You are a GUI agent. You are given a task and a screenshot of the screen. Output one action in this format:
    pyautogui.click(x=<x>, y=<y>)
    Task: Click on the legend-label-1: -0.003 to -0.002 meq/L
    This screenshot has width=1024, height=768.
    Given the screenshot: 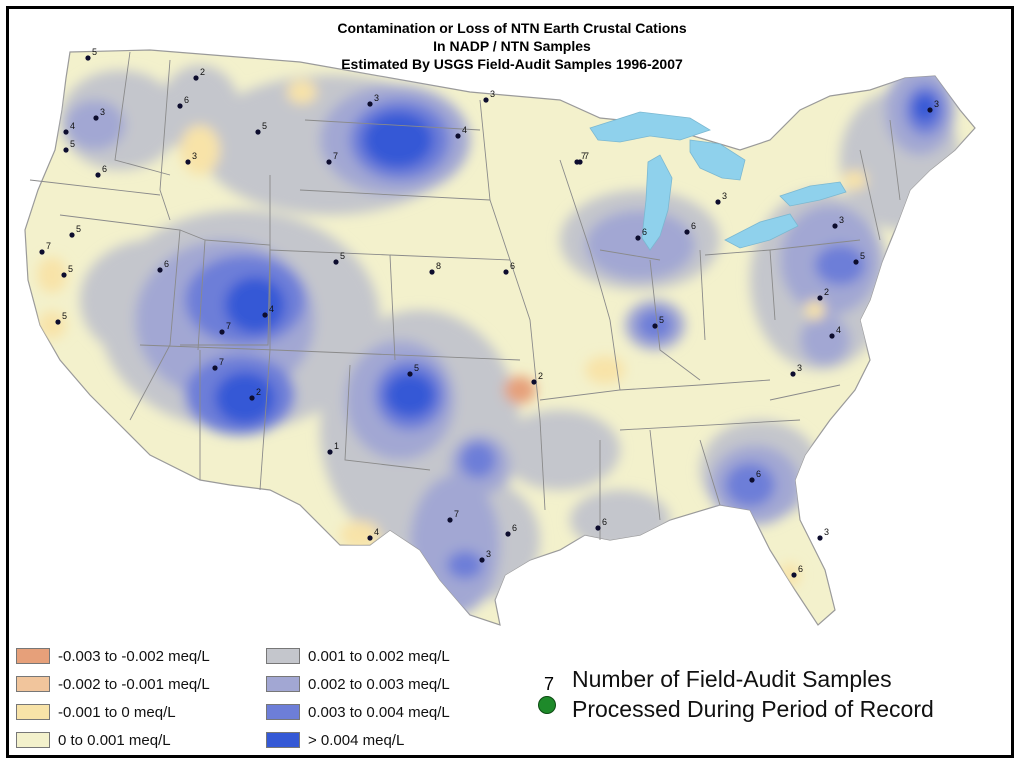 What is the action you would take?
    pyautogui.click(x=134, y=656)
    